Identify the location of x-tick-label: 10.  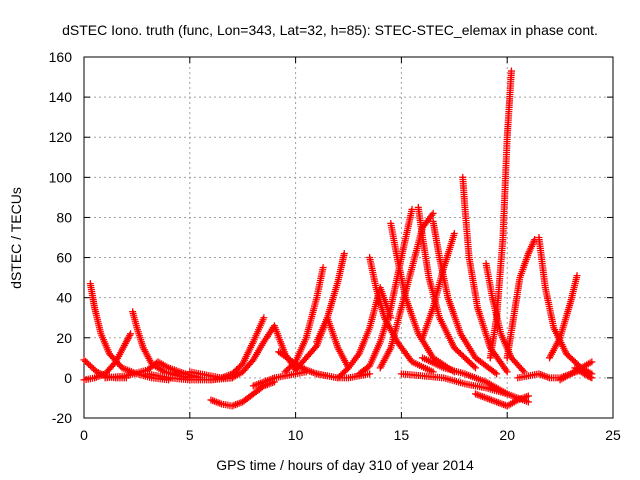
(296, 435).